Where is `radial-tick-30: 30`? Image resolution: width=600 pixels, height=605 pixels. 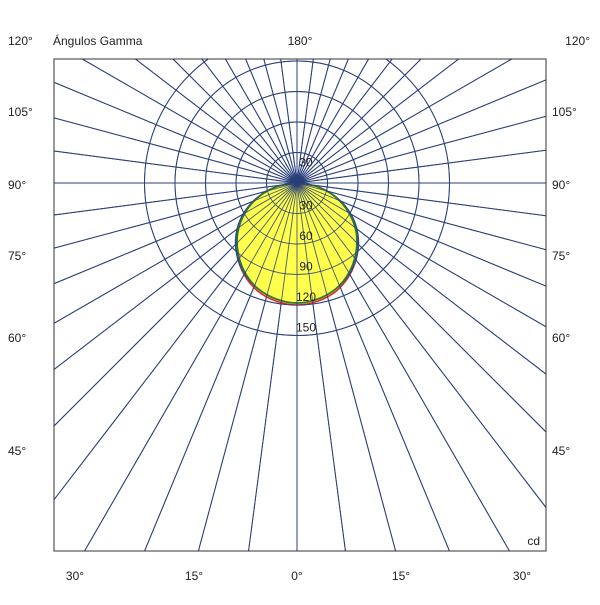
radial-tick-30: 30 is located at coordinates (306, 206).